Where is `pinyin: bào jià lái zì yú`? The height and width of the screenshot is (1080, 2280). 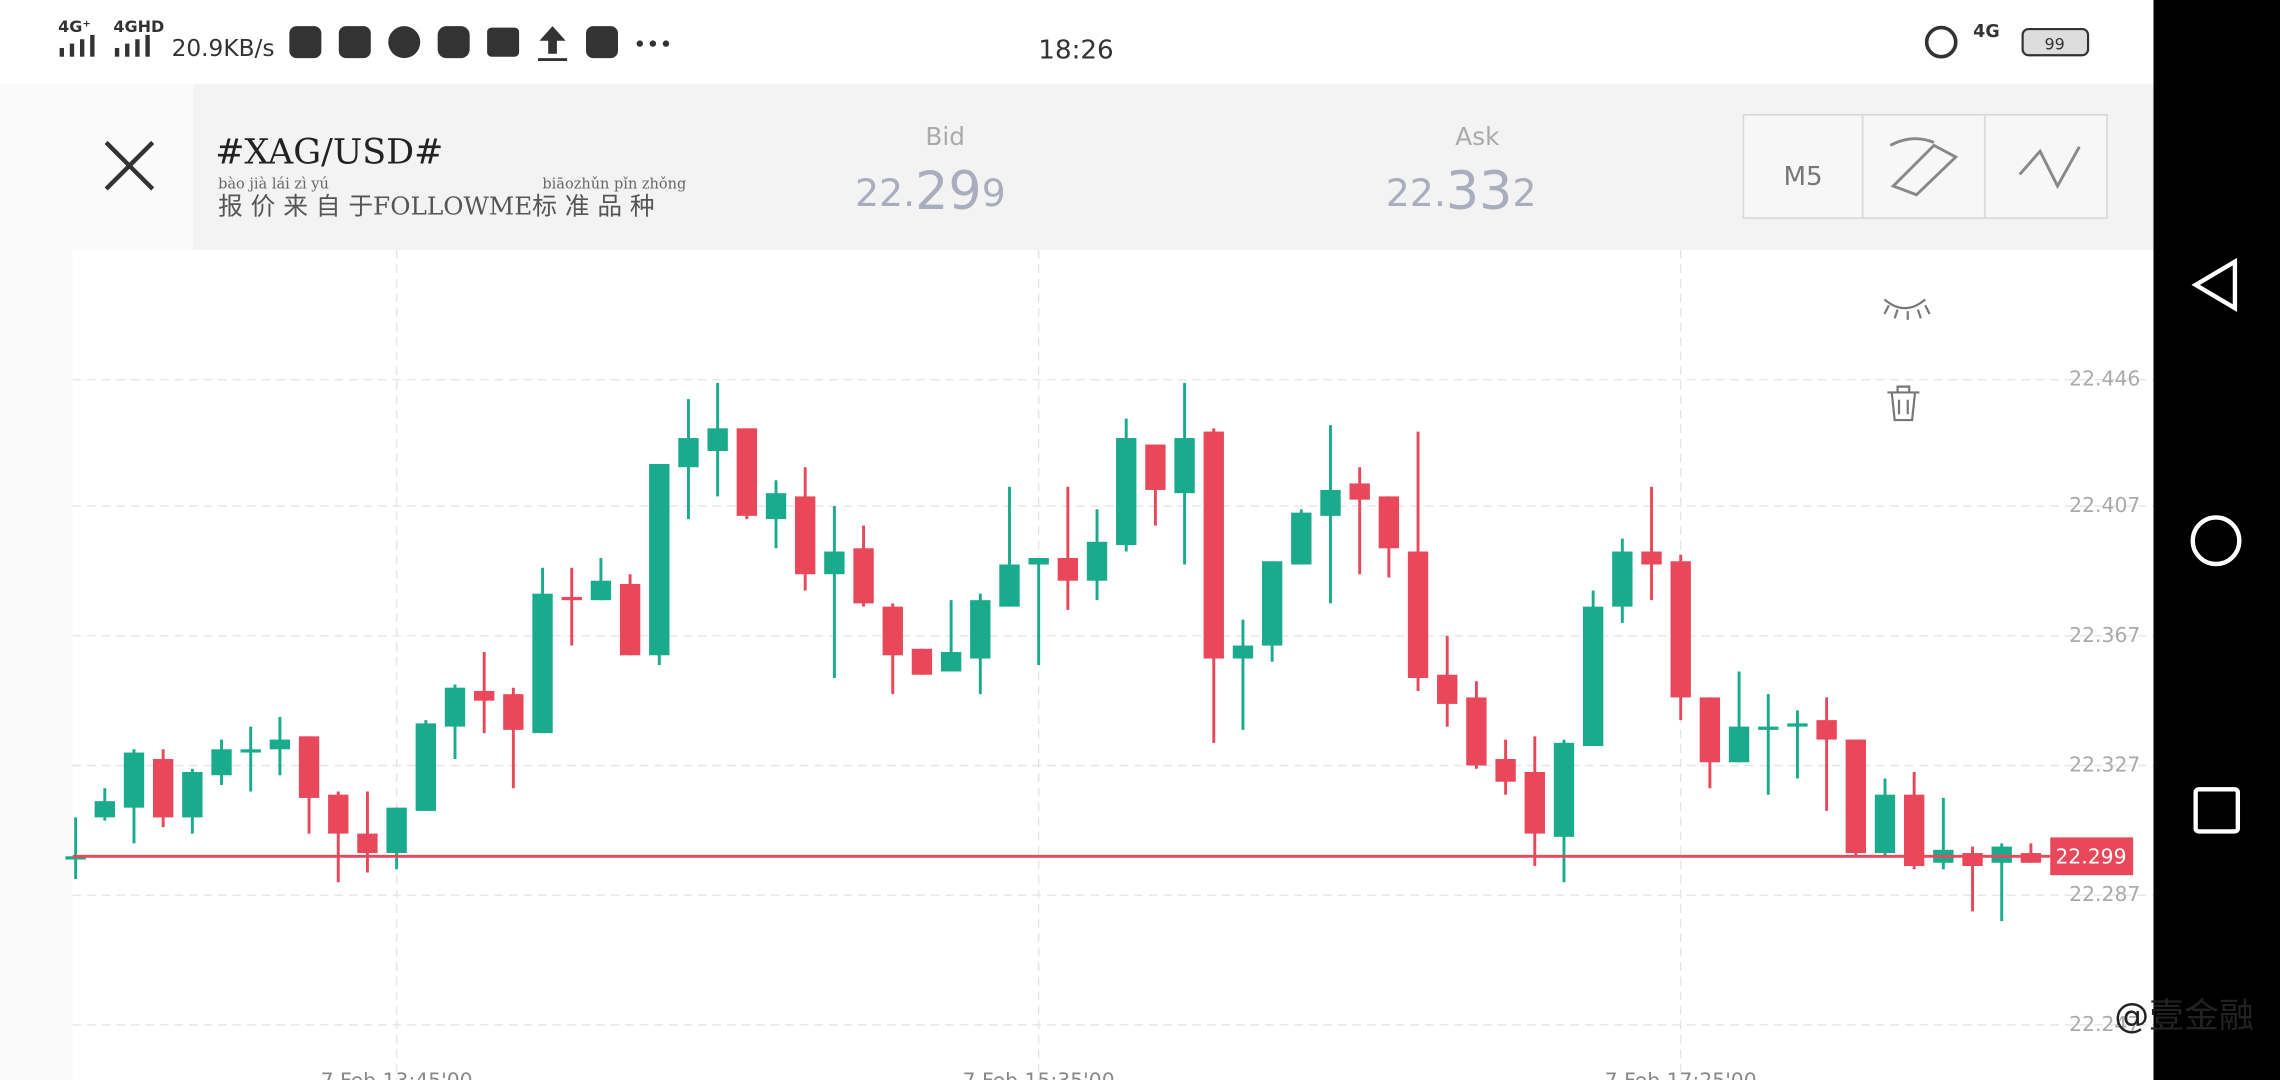 pinyin: bào jià lái zì yú is located at coordinates (273, 184).